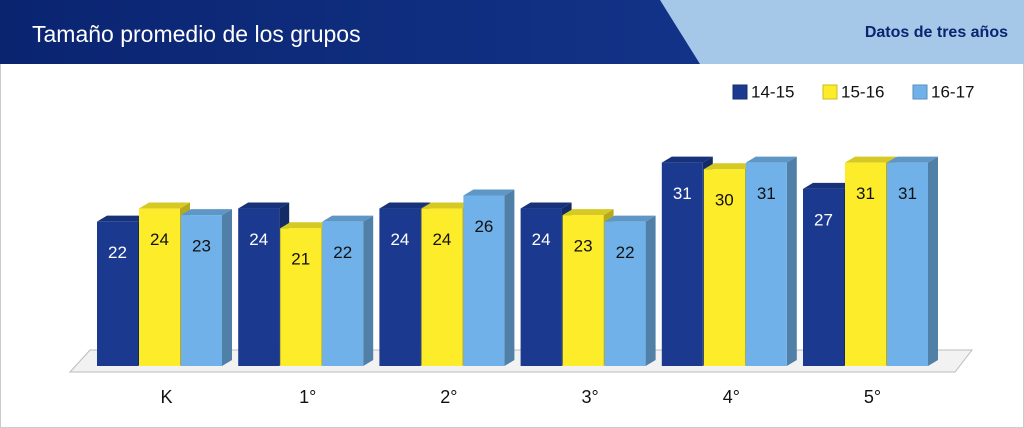 The image size is (1024, 428). Describe the element at coordinates (872, 397) in the screenshot. I see `x-tick-label: 5°` at that location.